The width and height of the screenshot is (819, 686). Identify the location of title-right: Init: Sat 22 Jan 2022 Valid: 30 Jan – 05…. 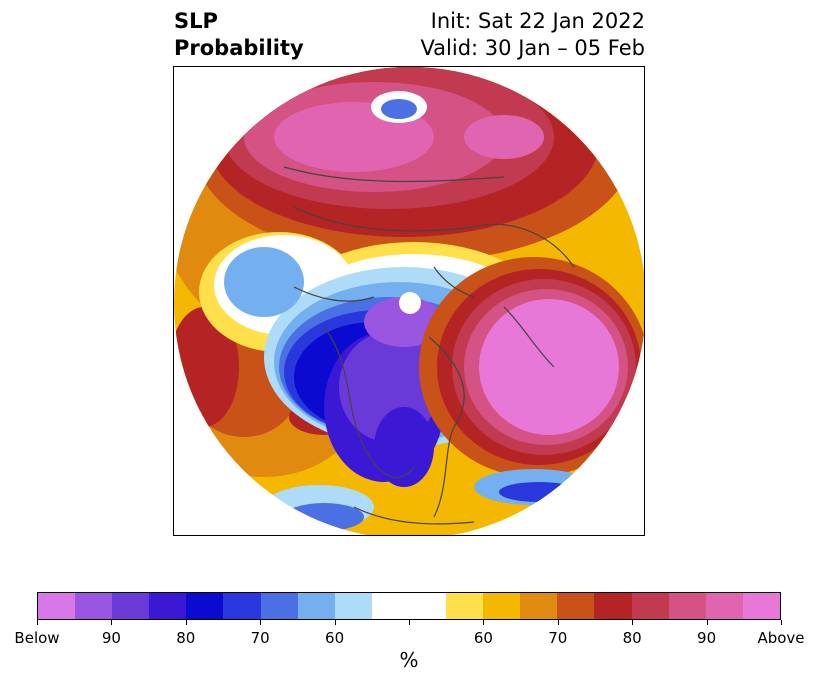
(532, 35).